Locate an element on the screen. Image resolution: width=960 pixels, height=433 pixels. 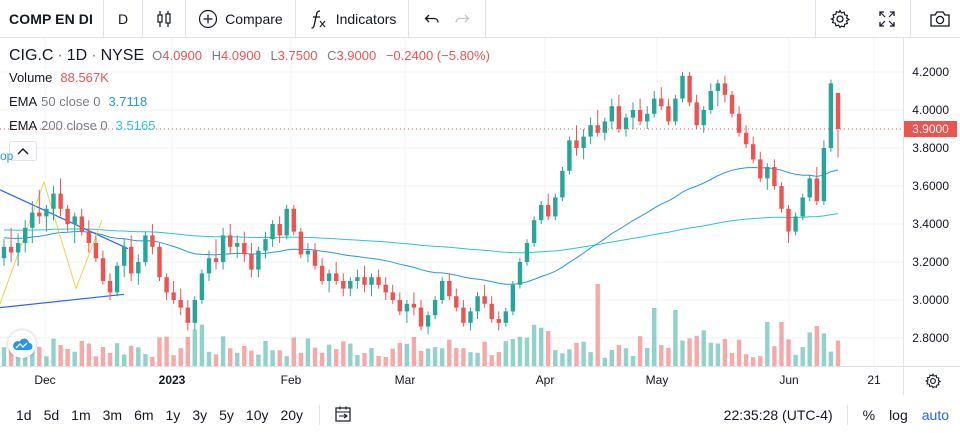
snapshot-button is located at coordinates (935, 19).